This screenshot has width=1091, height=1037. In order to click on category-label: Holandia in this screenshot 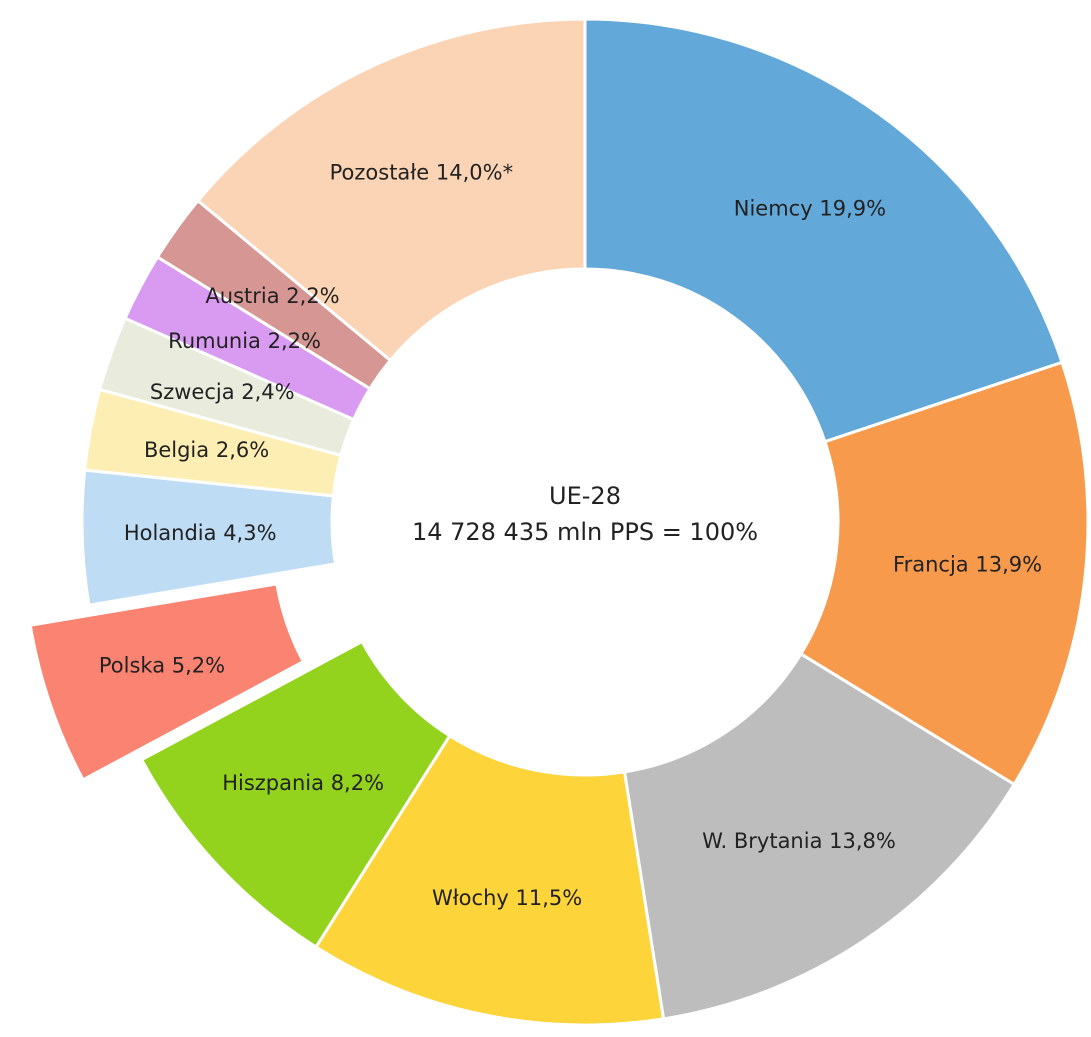, I will do `click(170, 533)`.